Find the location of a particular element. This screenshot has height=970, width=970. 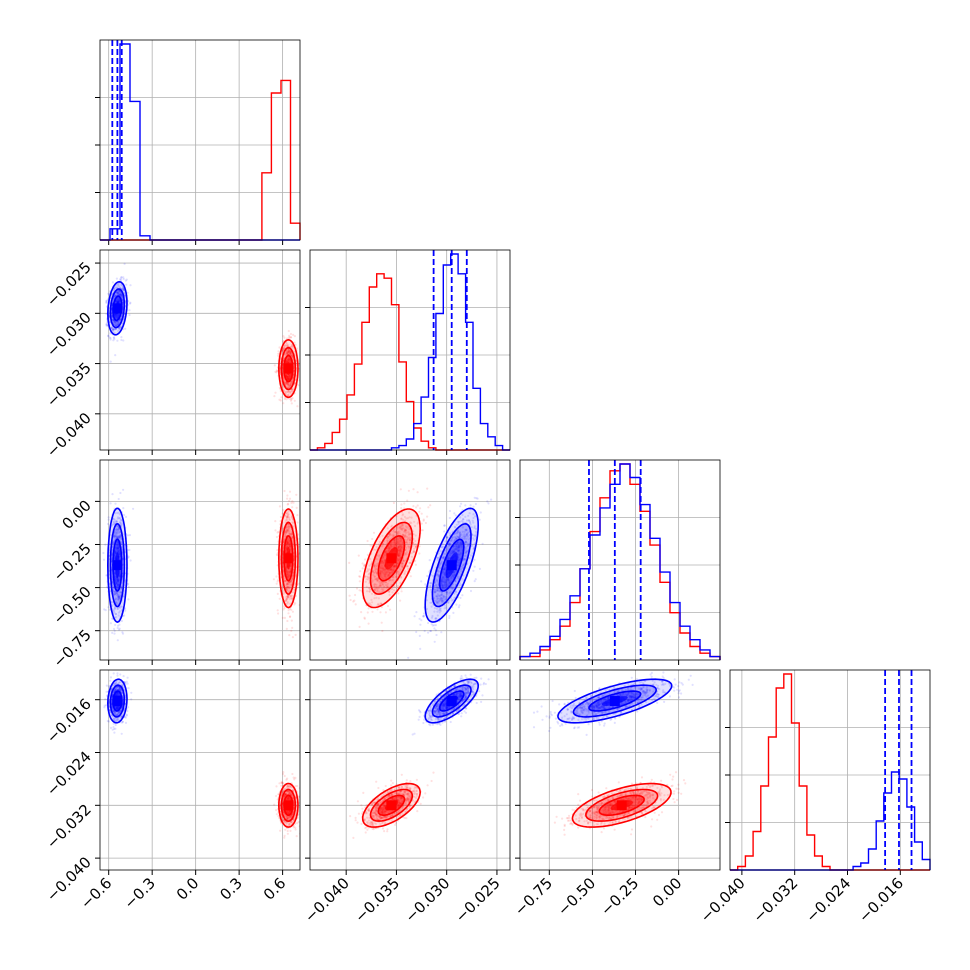

contour-blue is located at coordinates (451, 565).